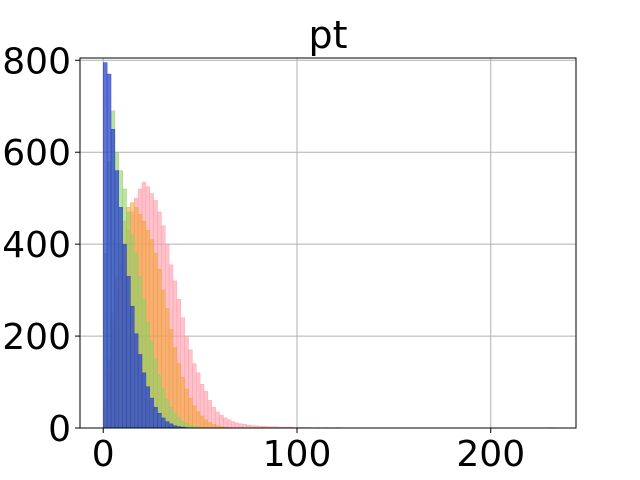  What do you see at coordinates (103, 454) in the screenshot?
I see `x-tick-label: 0` at bounding box center [103, 454].